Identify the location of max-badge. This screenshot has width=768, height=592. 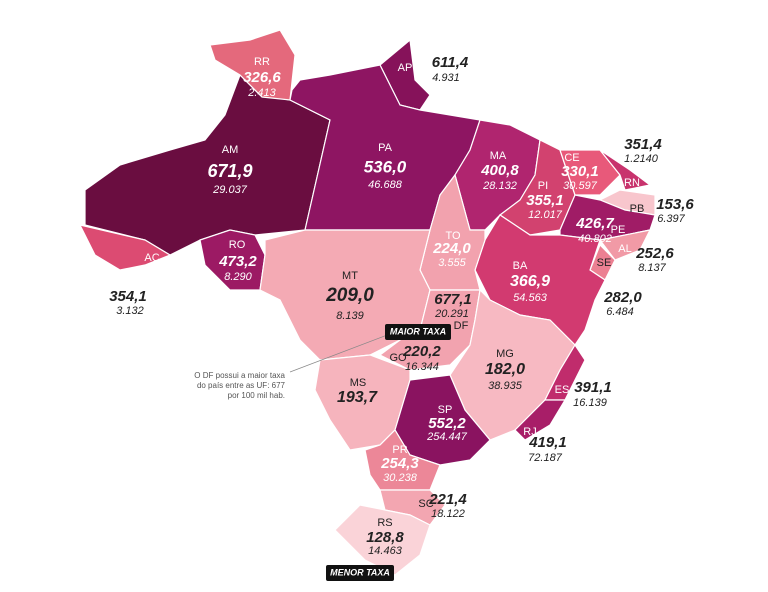
(418, 332).